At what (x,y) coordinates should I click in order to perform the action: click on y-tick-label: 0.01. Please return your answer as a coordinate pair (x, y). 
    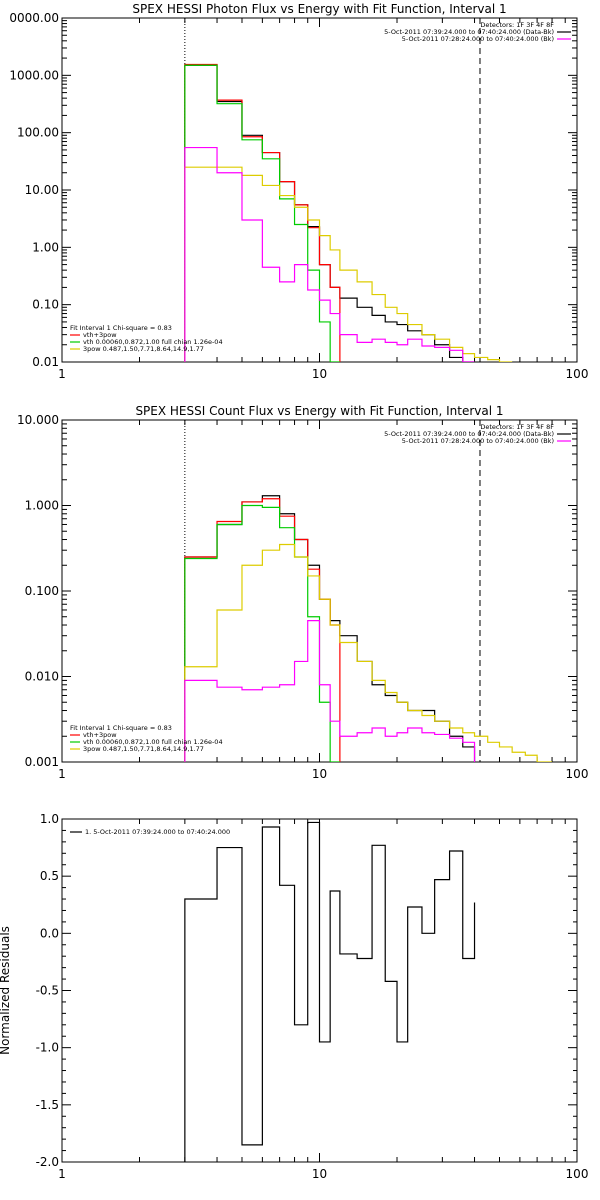
    Looking at the image, I should click on (45, 362).